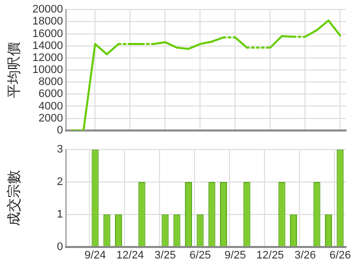 The image size is (360, 270). Describe the element at coordinates (13, 198) in the screenshot. I see `y-axis-title: 成交宗數` at that location.